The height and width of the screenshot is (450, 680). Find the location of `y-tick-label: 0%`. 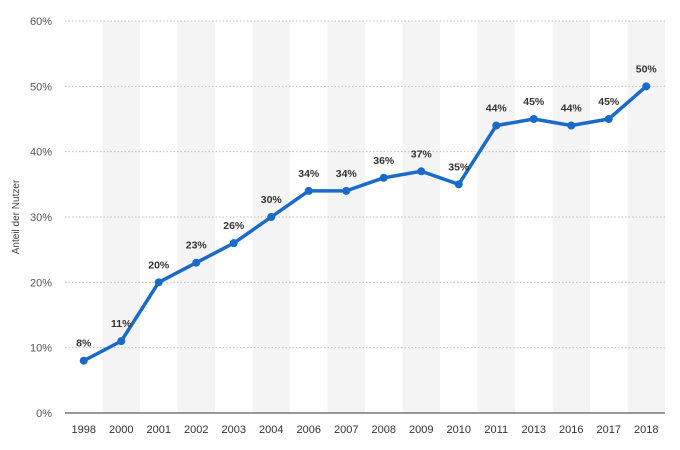

y-tick-label: 0% is located at coordinates (44, 414).